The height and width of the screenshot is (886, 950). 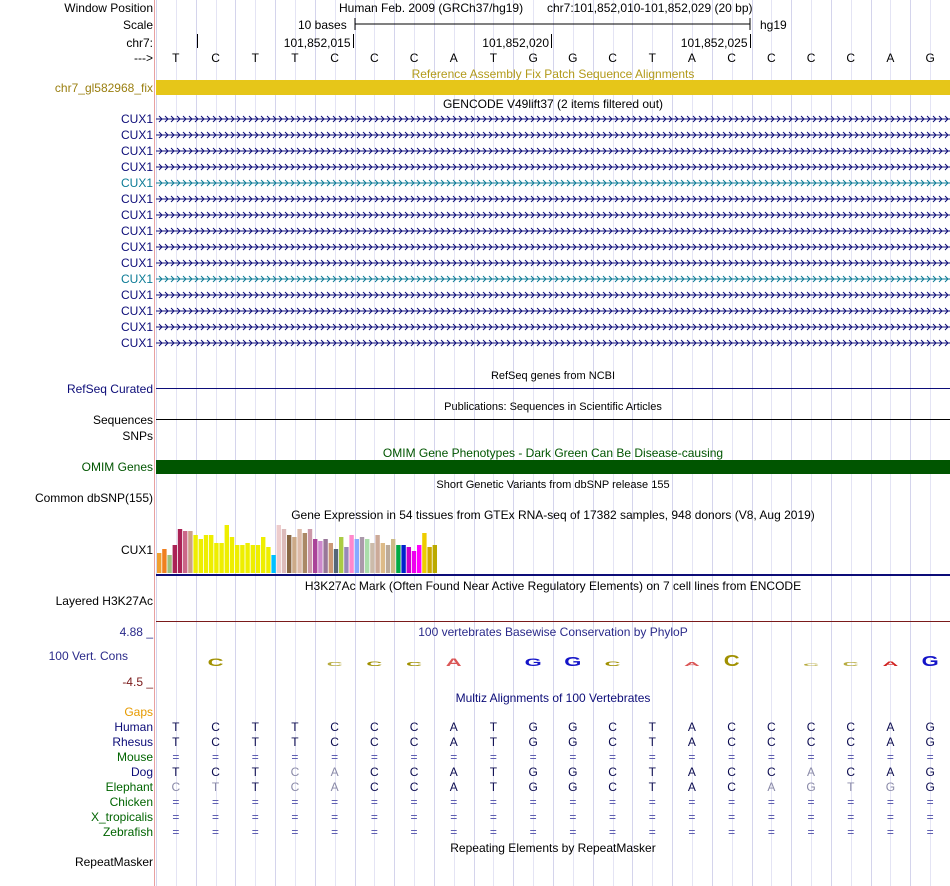 I want to click on multiz-species-label: X_tropicalis, so click(x=121, y=817).